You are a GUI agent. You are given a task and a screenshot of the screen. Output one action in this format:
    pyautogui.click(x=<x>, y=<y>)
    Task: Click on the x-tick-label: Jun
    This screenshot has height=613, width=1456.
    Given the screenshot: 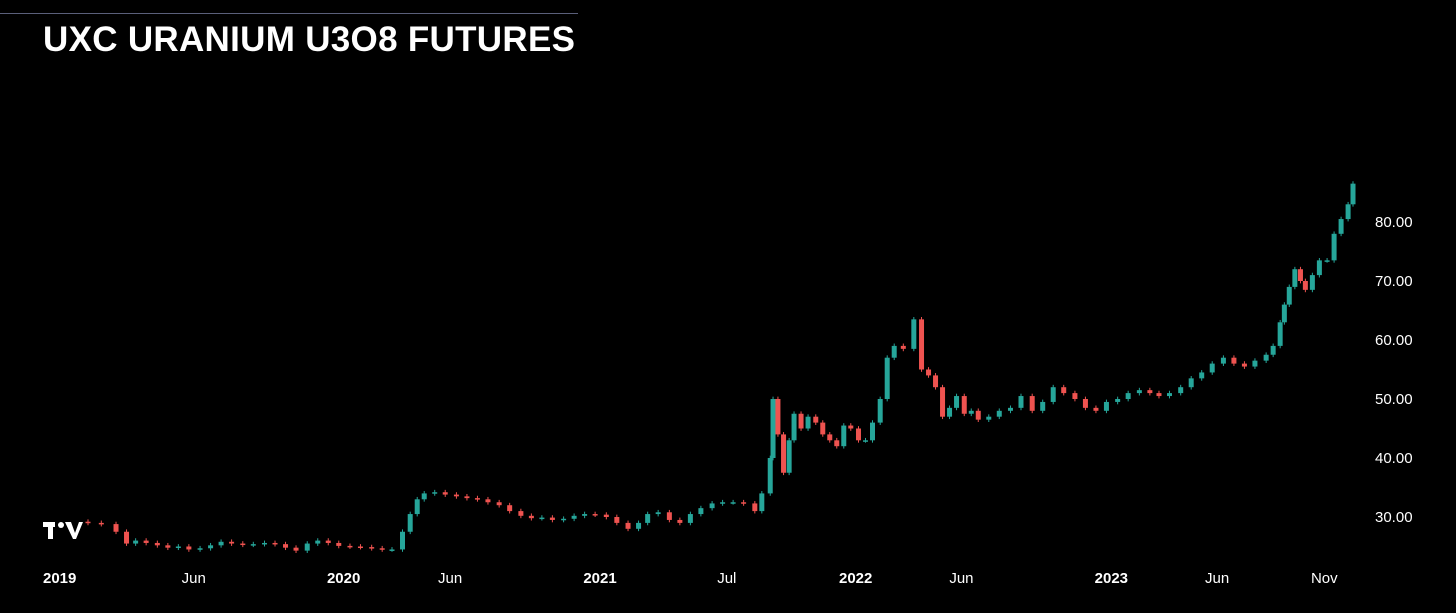 What is the action you would take?
    pyautogui.click(x=961, y=578)
    